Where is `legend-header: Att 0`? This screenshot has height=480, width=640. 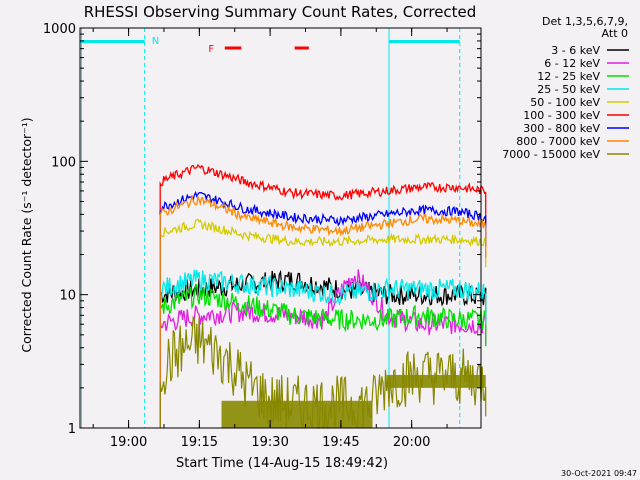
legend-header: Att 0 is located at coordinates (615, 33).